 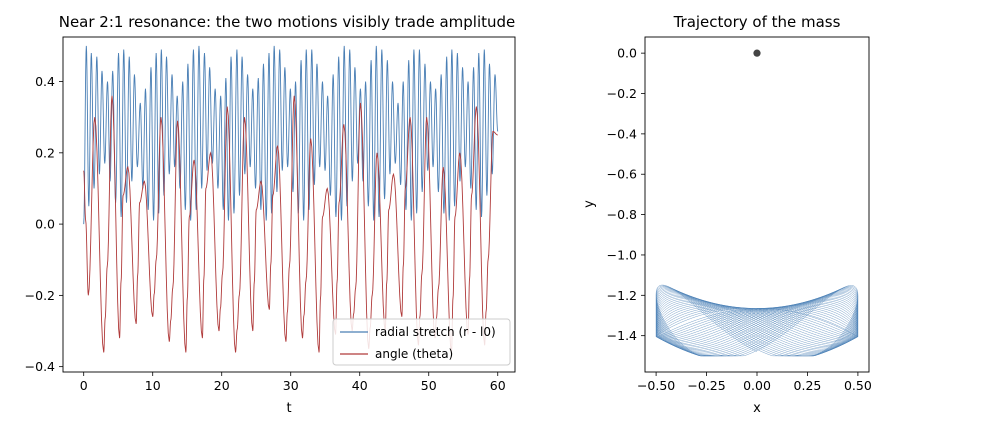 What do you see at coordinates (222, 385) in the screenshot?
I see `left-x-tick-label: 20` at bounding box center [222, 385].